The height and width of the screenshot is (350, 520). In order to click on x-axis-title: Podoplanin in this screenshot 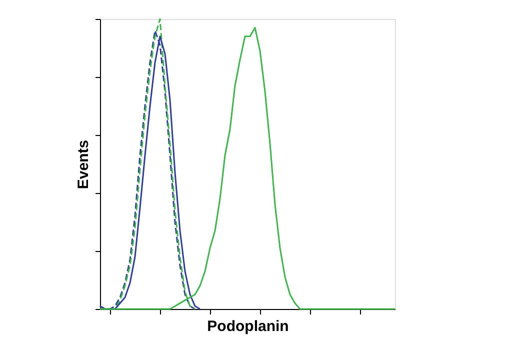, I will do `click(248, 326)`.